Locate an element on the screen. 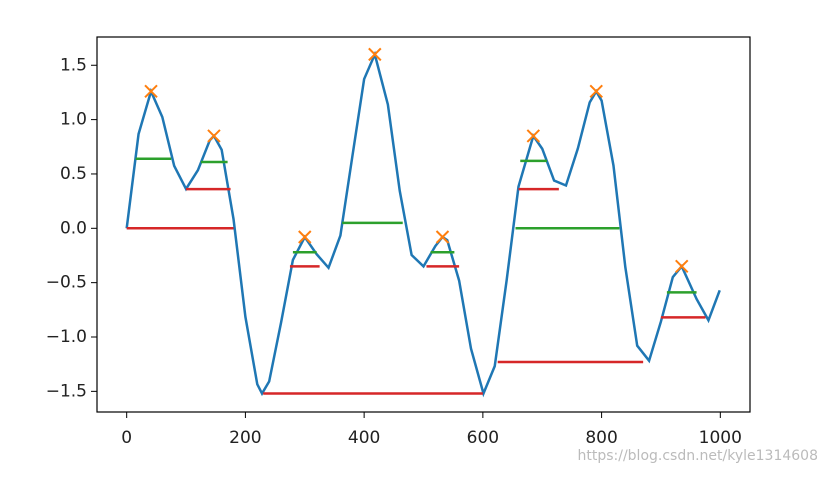  y-tick-label: 1.0 is located at coordinates (73, 120).